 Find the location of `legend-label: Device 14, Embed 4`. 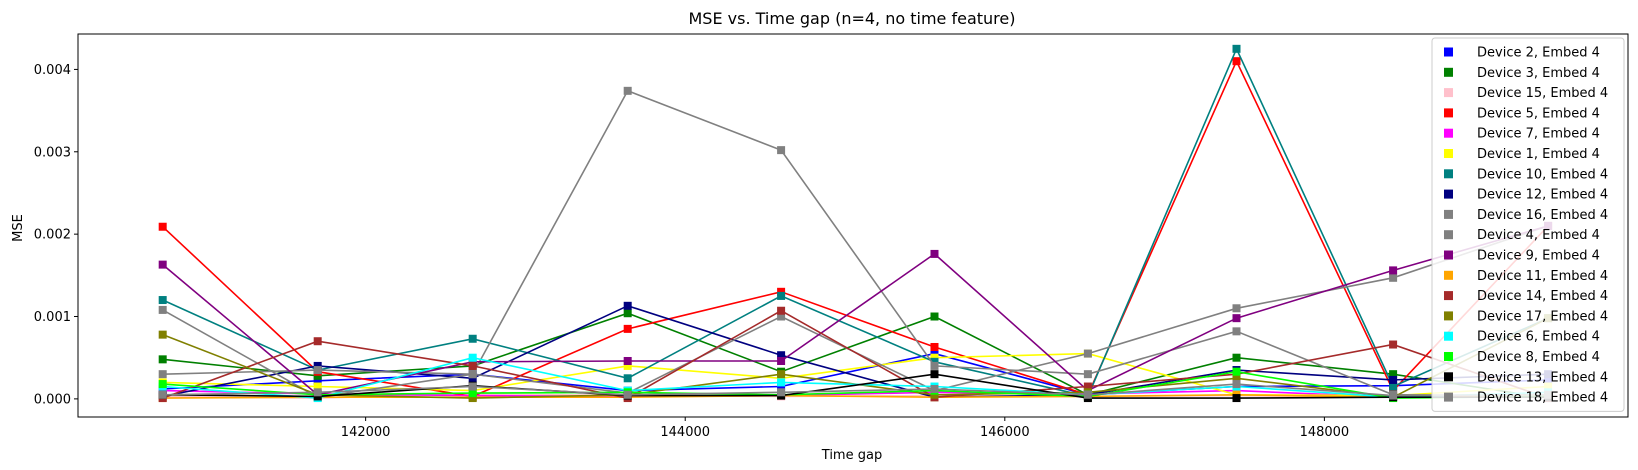

legend-label: Device 14, Embed 4 is located at coordinates (1542, 296).